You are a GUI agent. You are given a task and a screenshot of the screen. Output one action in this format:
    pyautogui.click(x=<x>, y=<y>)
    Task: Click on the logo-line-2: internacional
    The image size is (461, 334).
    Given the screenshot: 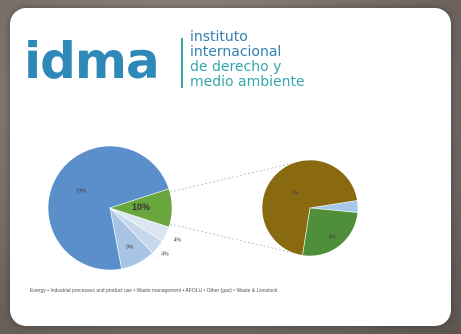 What is the action you would take?
    pyautogui.click(x=236, y=52)
    